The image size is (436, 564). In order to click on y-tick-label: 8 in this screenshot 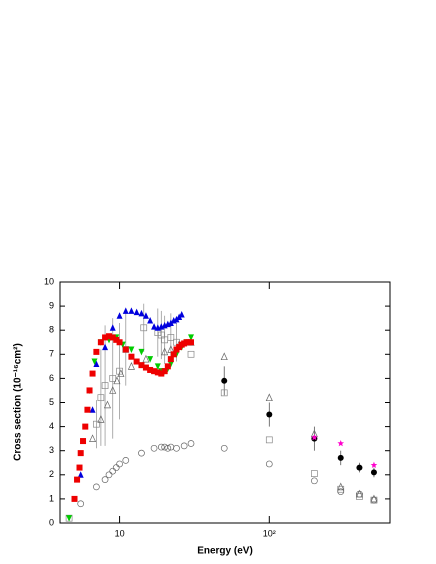, I will do `click(51, 330)`.